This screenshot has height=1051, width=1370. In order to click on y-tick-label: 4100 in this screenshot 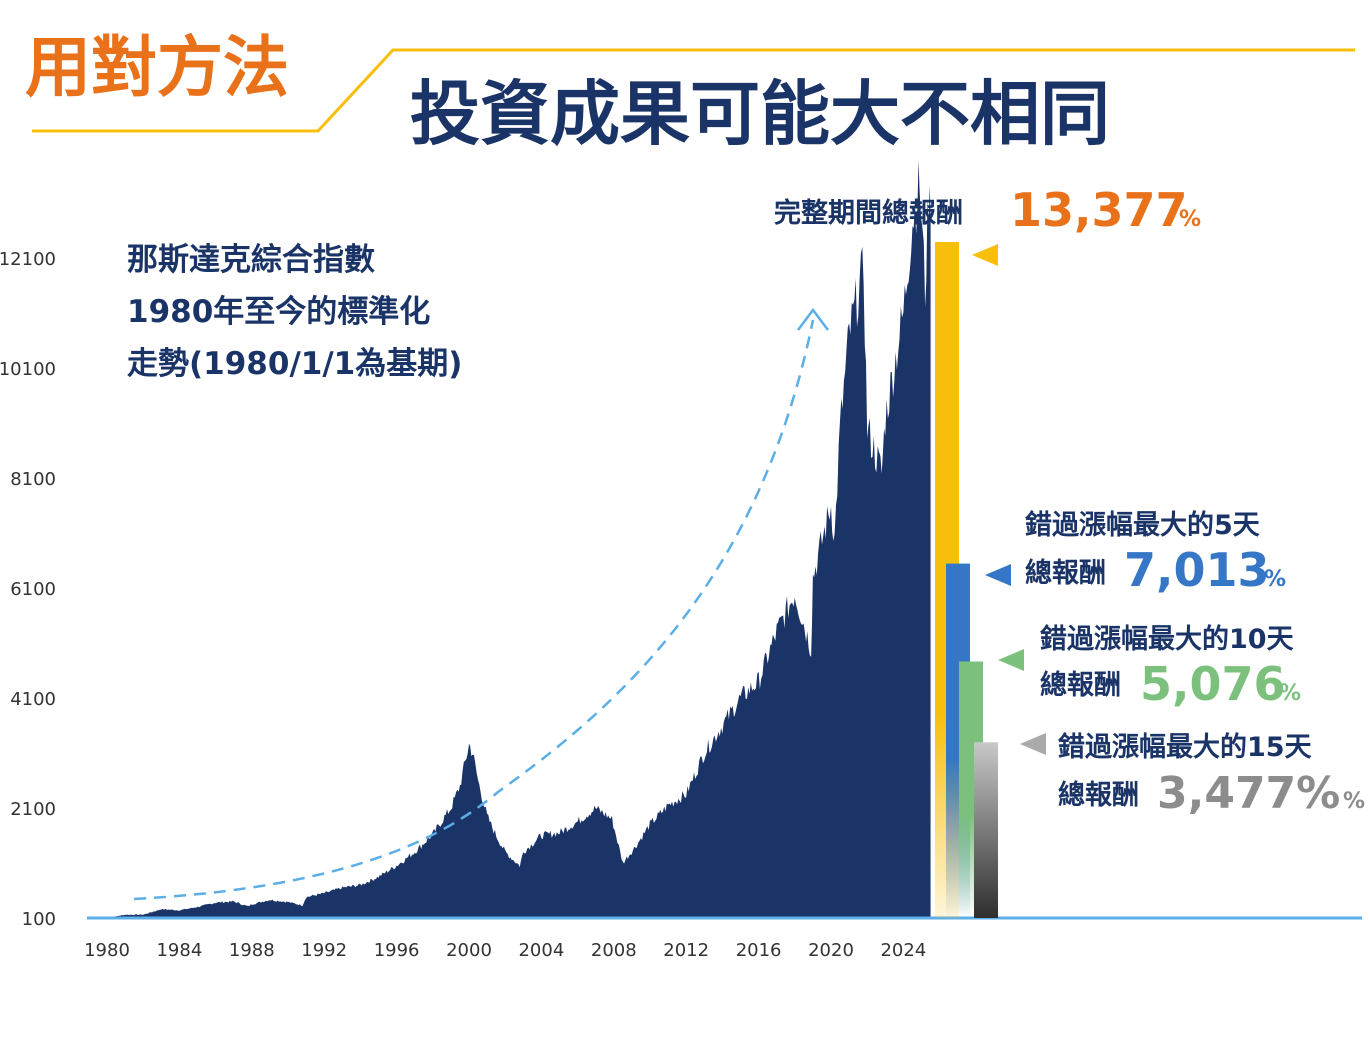, I will do `click(33, 699)`.